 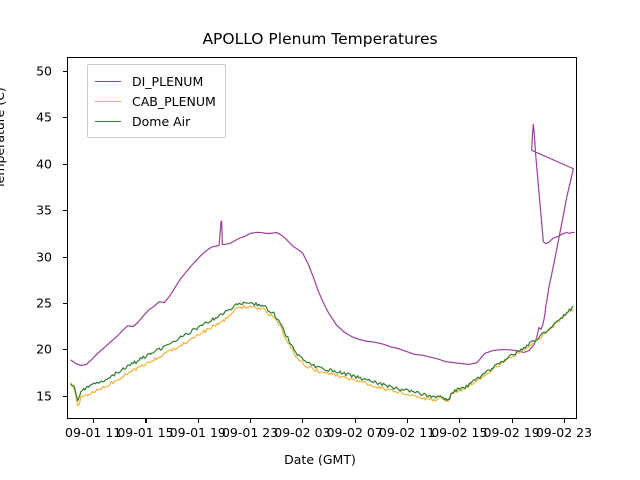 What do you see at coordinates (161, 121) in the screenshot?
I see `legend-label: Dome Air` at bounding box center [161, 121].